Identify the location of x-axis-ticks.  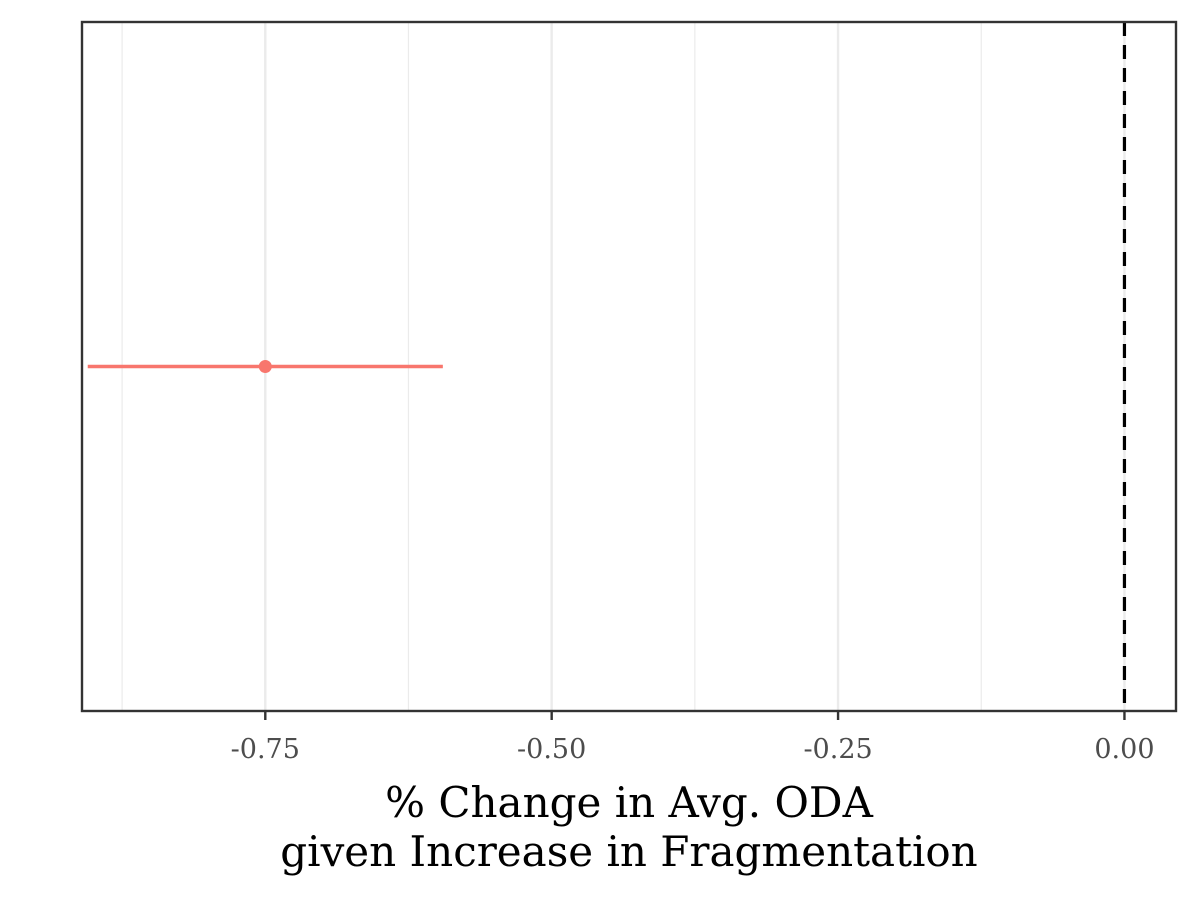
(695, 715).